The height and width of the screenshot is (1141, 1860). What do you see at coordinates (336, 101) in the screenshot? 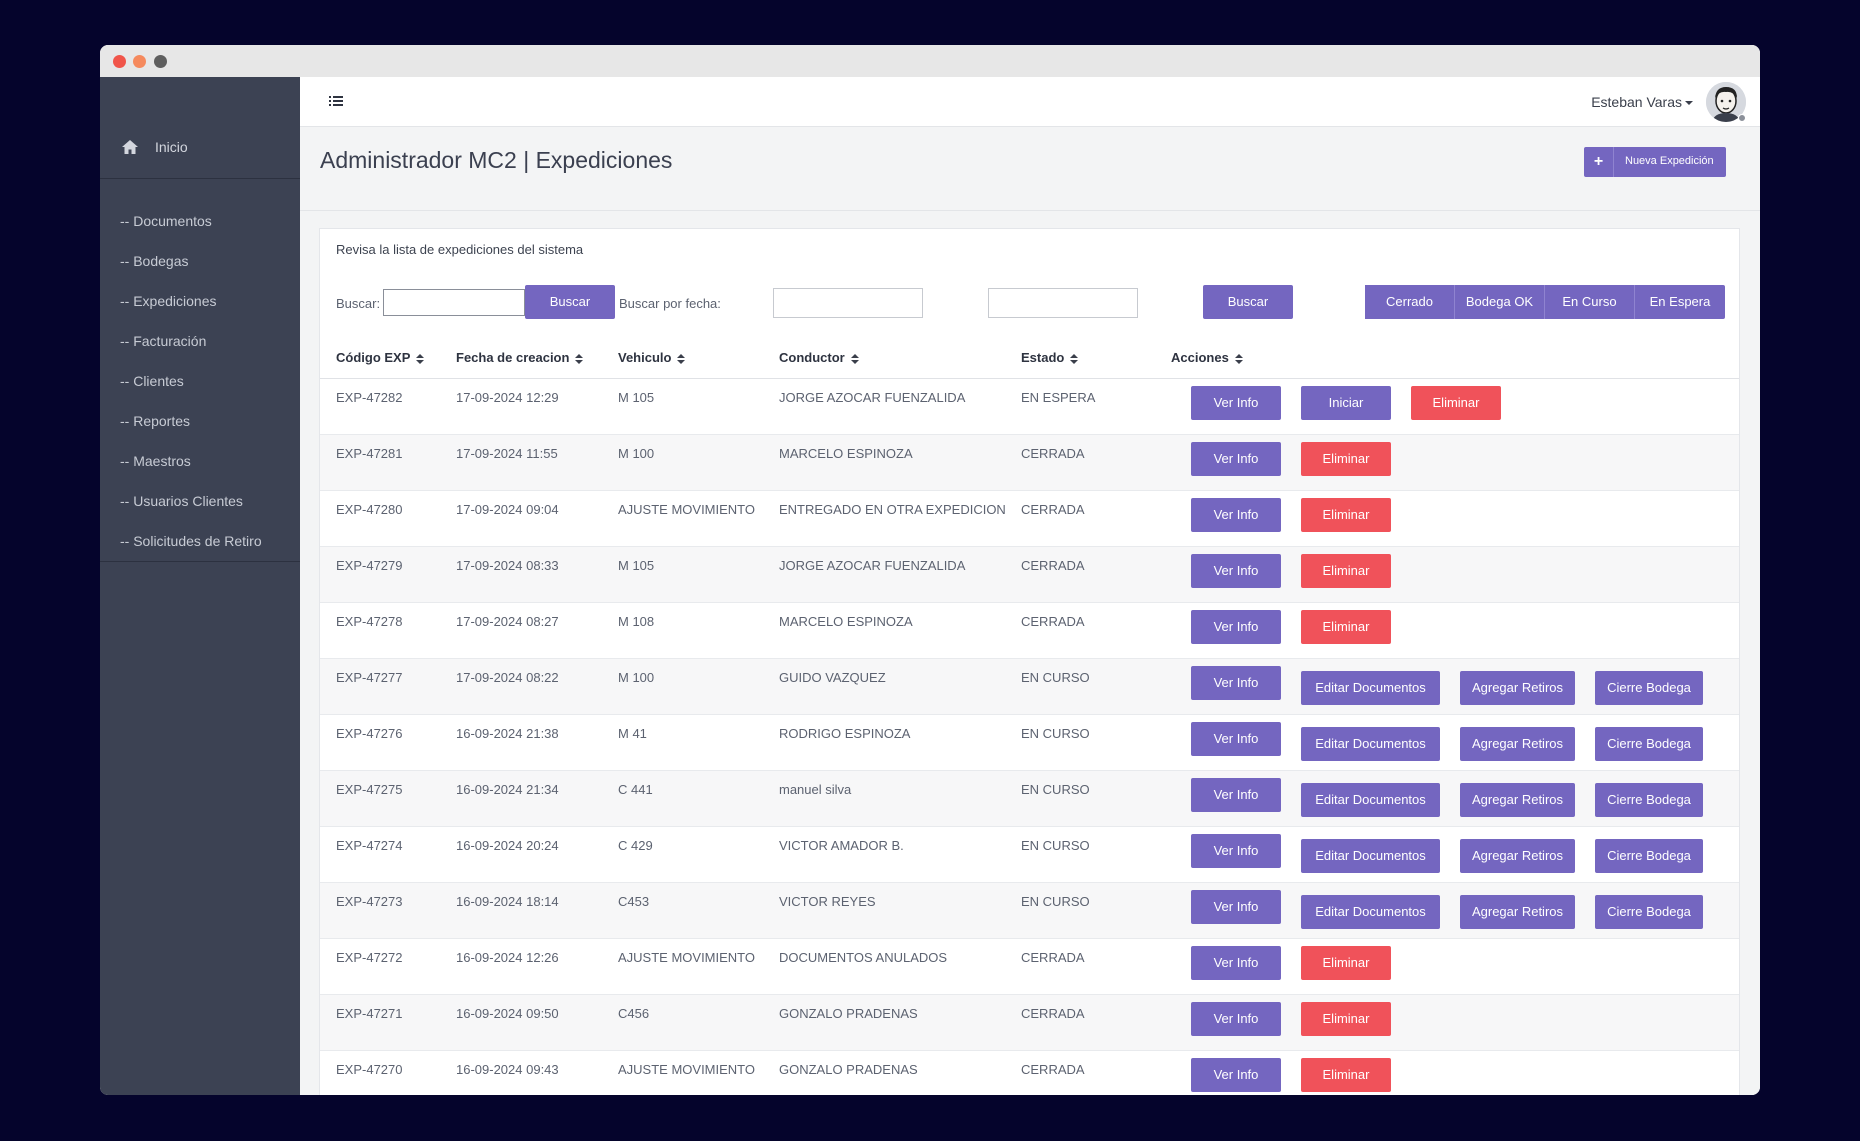
I see `menu-toggle-icon` at bounding box center [336, 101].